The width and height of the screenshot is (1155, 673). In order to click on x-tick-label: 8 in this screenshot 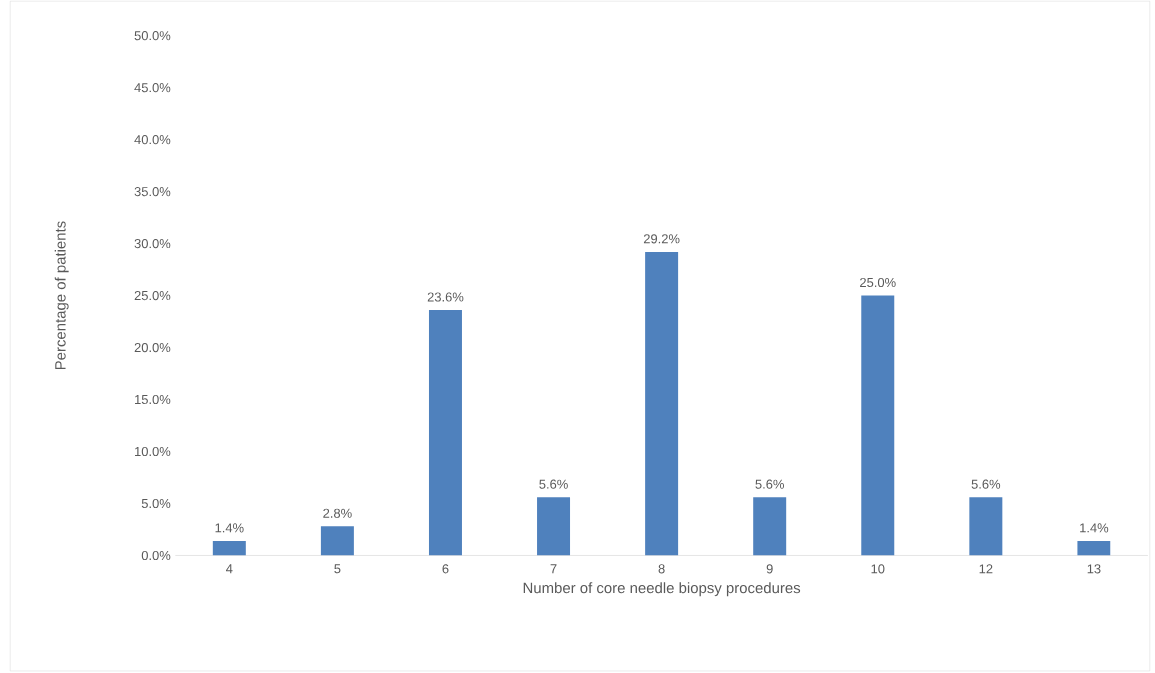, I will do `click(661, 569)`.